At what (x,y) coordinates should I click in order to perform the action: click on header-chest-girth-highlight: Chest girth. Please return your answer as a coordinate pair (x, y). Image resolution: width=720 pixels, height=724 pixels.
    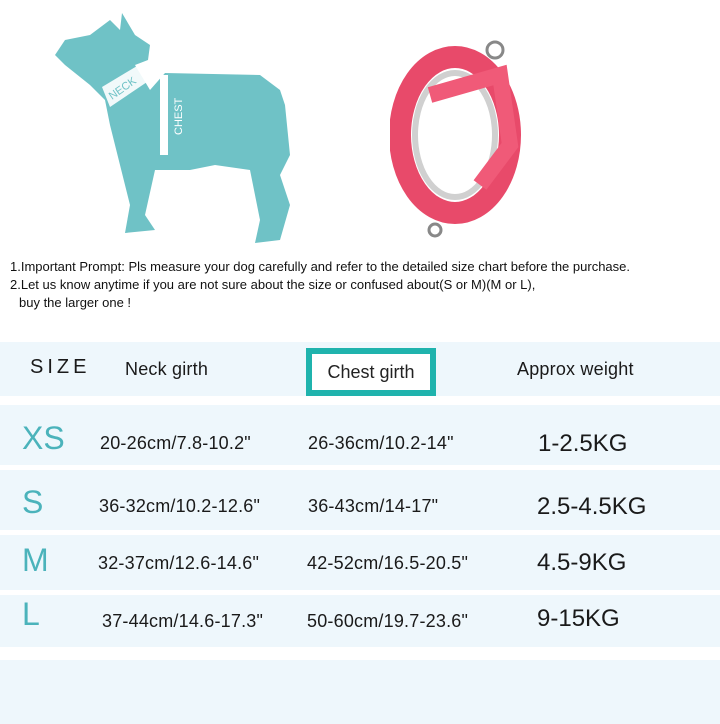
    Looking at the image, I should click on (371, 372).